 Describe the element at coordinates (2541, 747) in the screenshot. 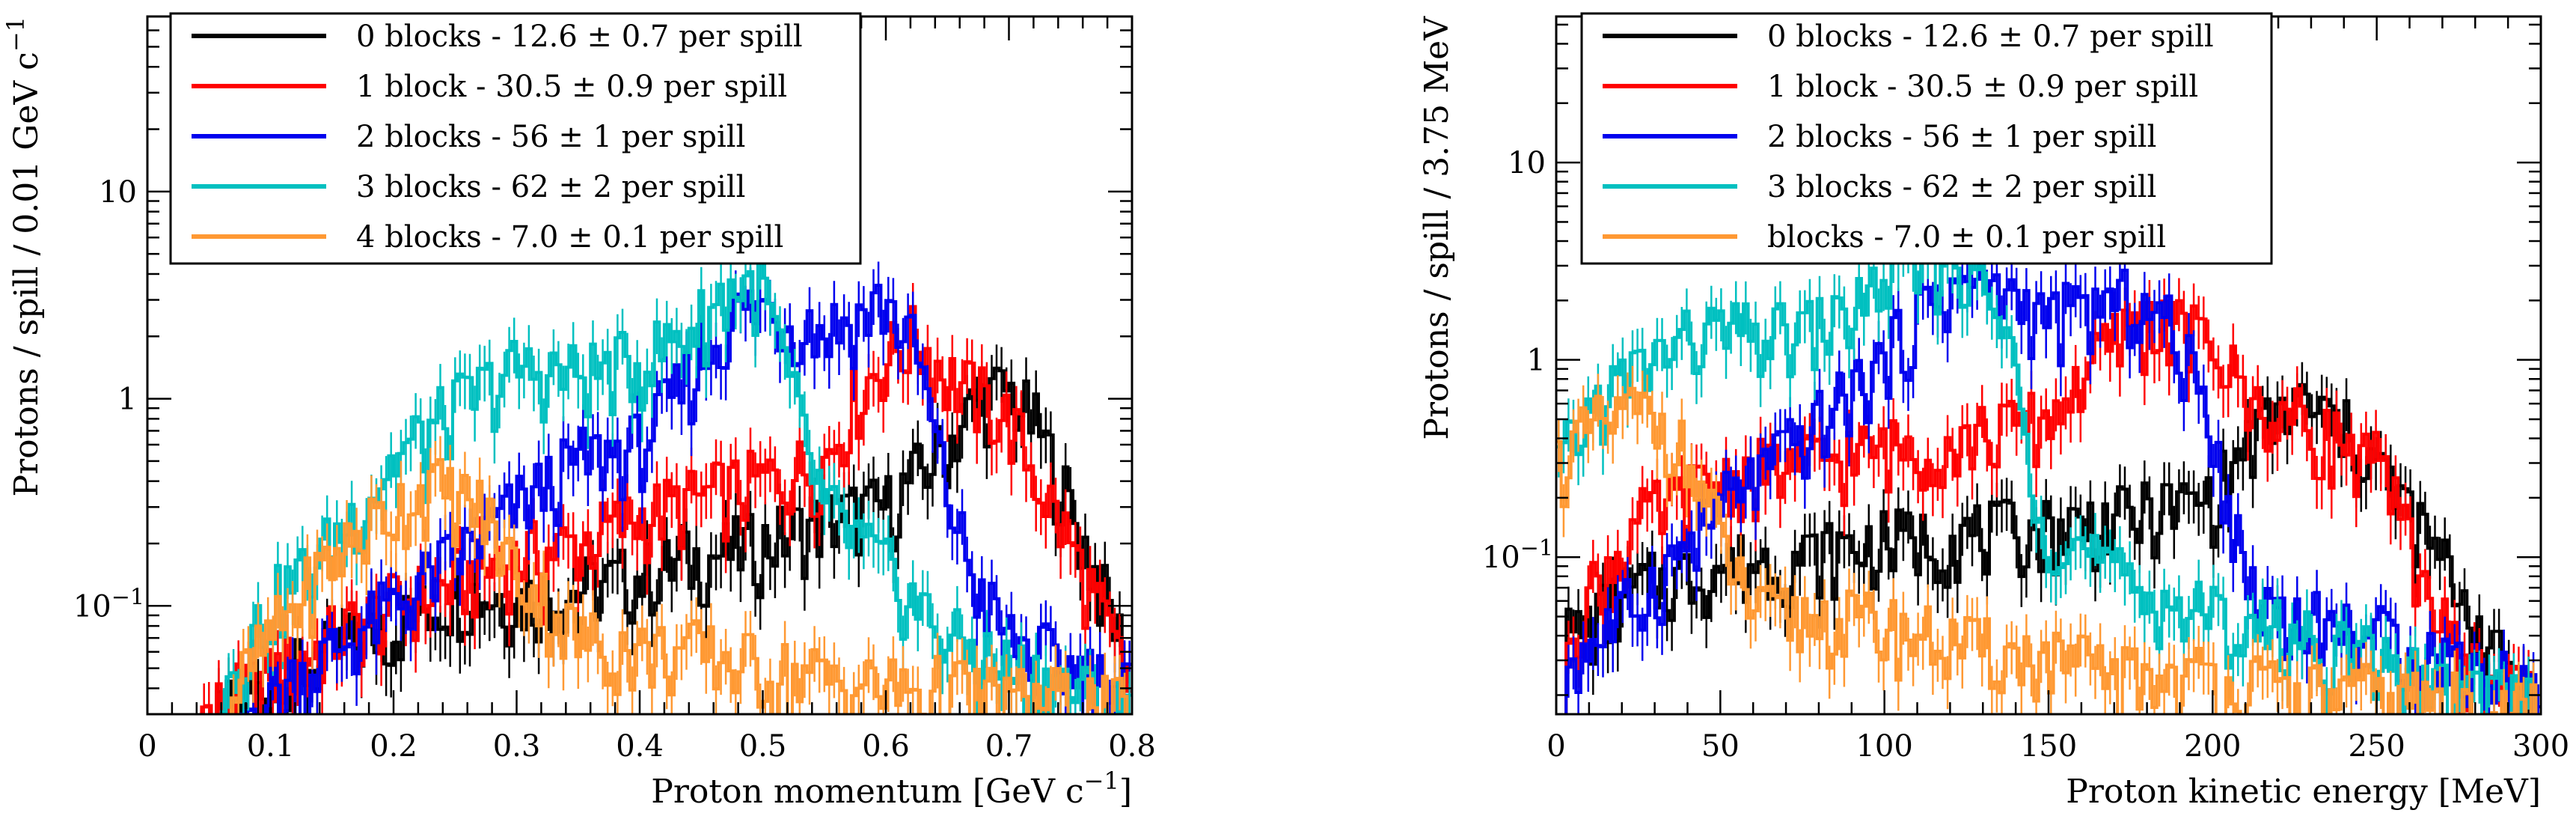

I see `x-tick-label: 300` at that location.